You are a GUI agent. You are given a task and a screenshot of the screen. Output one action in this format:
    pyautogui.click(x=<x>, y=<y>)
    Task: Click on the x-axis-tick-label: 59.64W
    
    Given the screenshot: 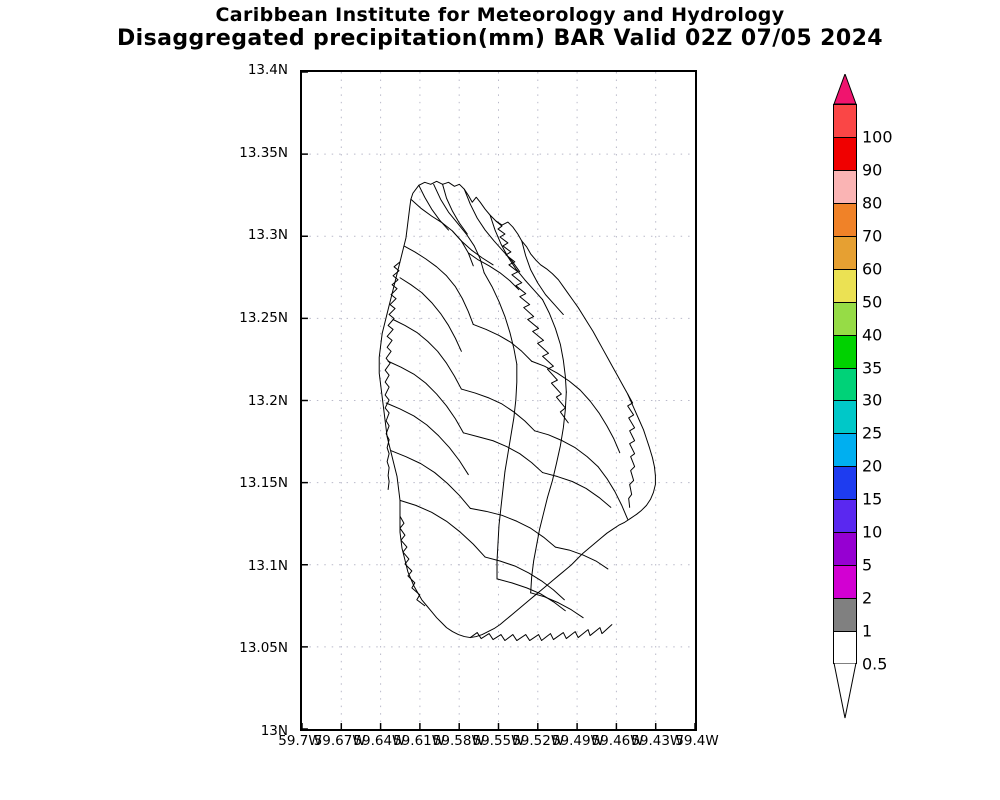 What is the action you would take?
    pyautogui.click(x=379, y=741)
    